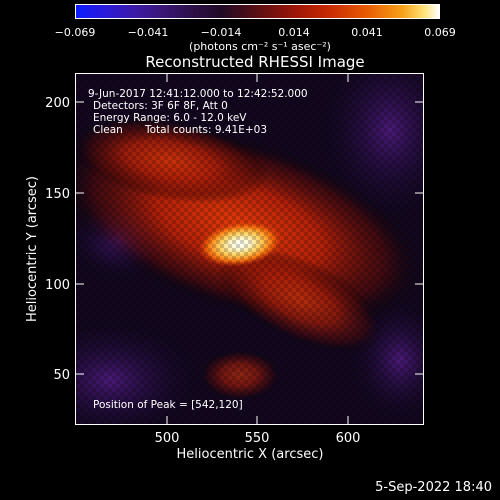  I want to click on footer-date: 5-Sep-2022 18:40, so click(433, 487).